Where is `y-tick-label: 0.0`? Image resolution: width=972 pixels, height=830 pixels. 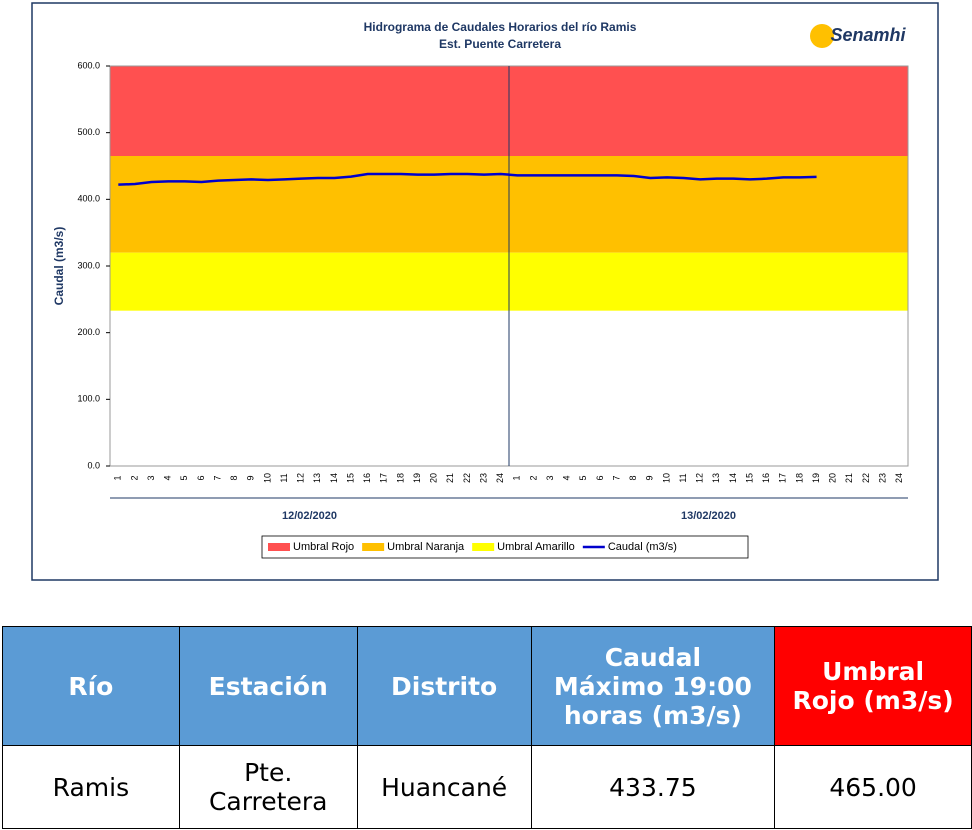 y-tick-label: 0.0 is located at coordinates (93, 465).